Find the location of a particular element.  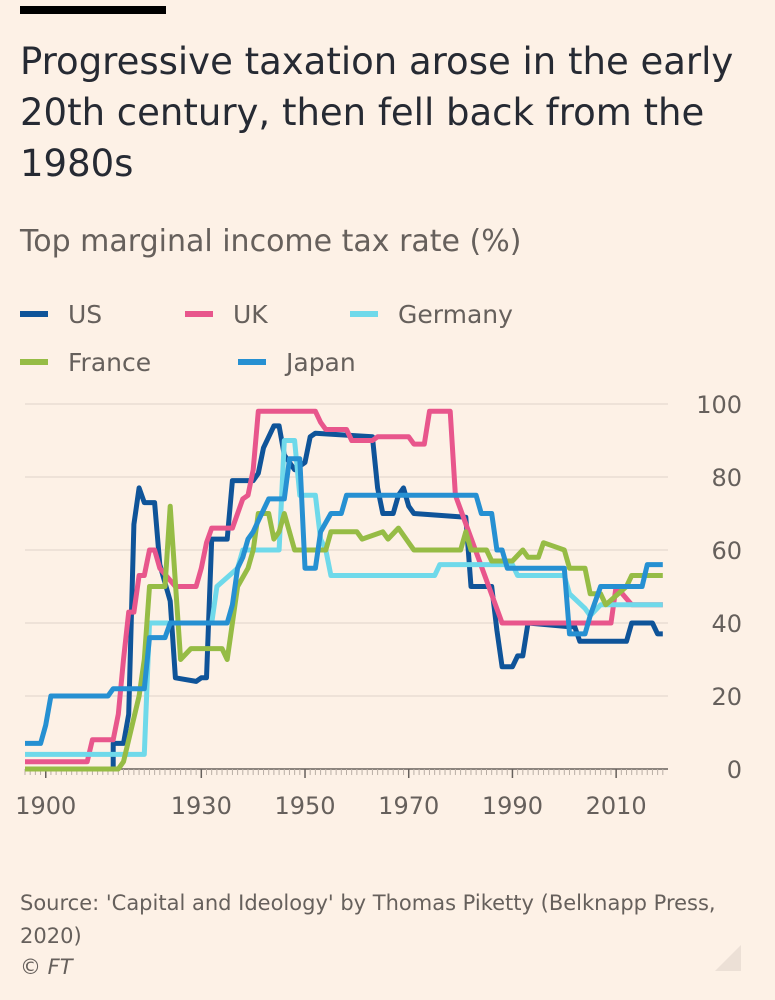

y-tick-label-60: 60 is located at coordinates (726, 551).